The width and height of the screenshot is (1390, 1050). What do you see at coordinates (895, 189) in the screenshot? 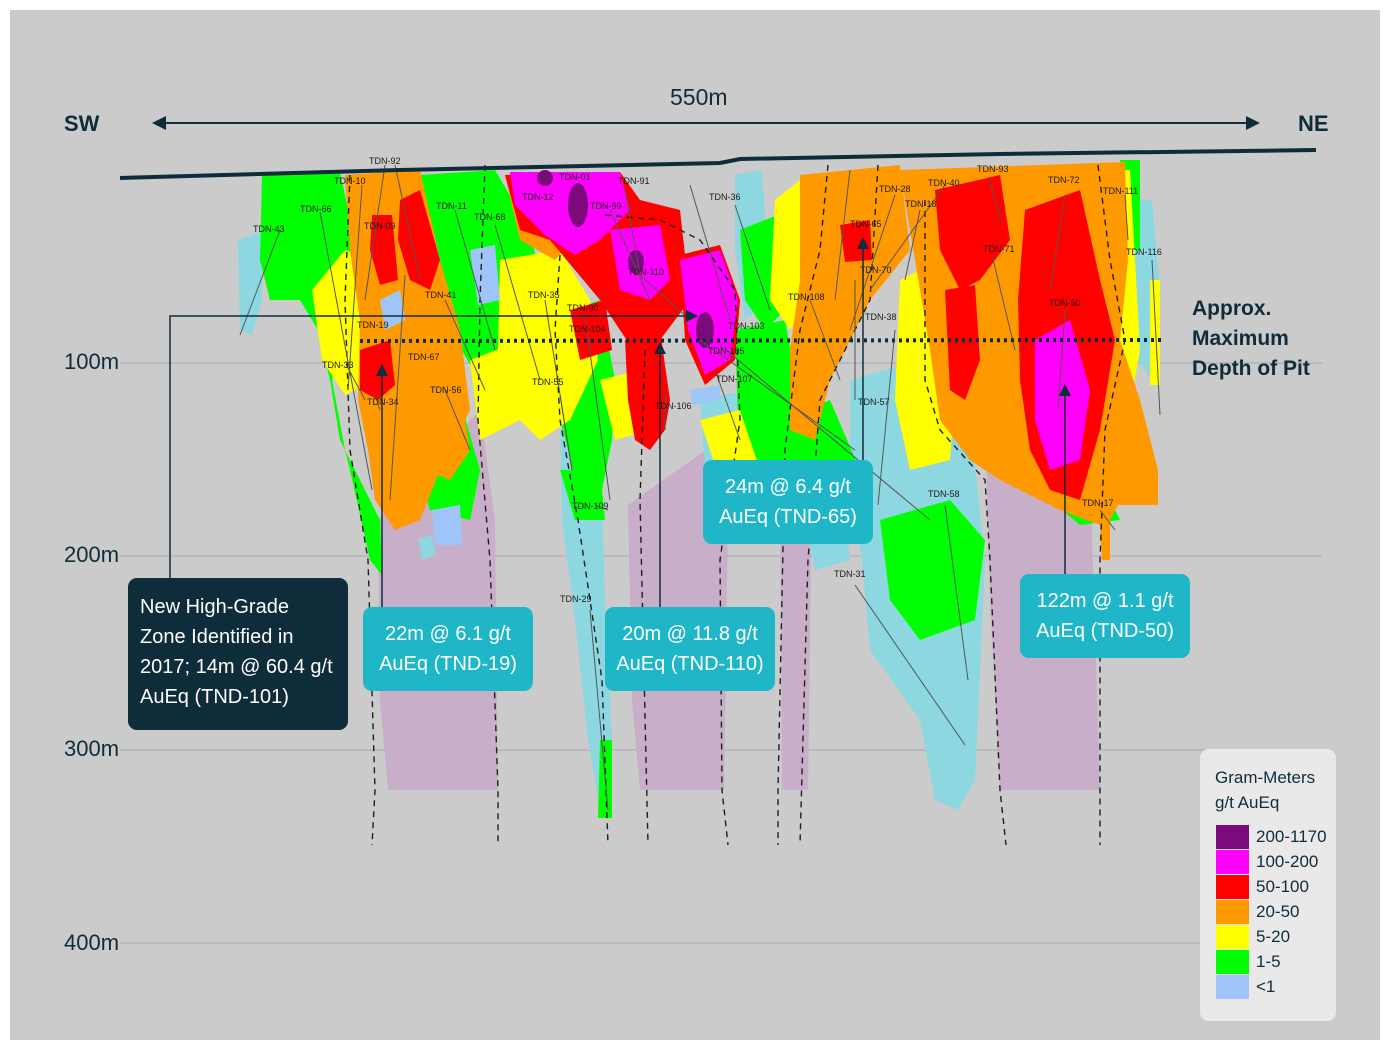
I see `drill-hole-label: TDN-28` at bounding box center [895, 189].